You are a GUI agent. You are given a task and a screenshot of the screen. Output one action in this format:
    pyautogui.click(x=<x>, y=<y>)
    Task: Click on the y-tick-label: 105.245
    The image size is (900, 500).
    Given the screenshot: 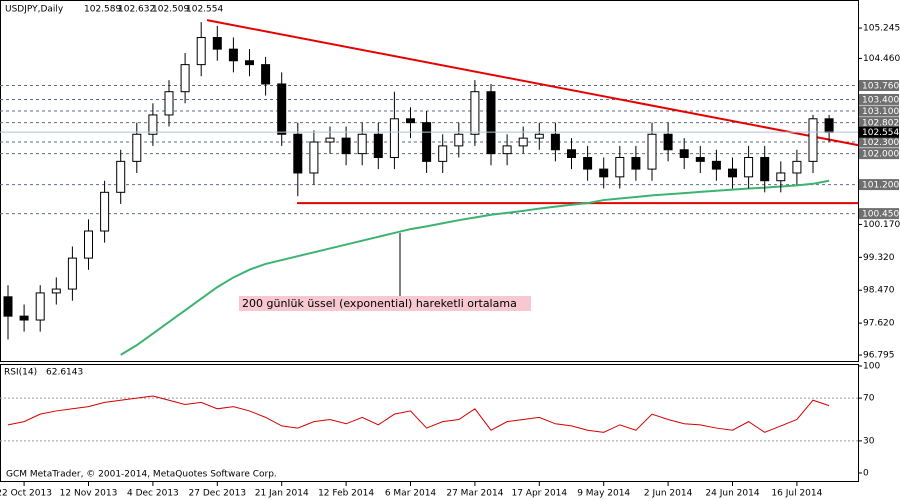 What is the action you would take?
    pyautogui.click(x=881, y=29)
    